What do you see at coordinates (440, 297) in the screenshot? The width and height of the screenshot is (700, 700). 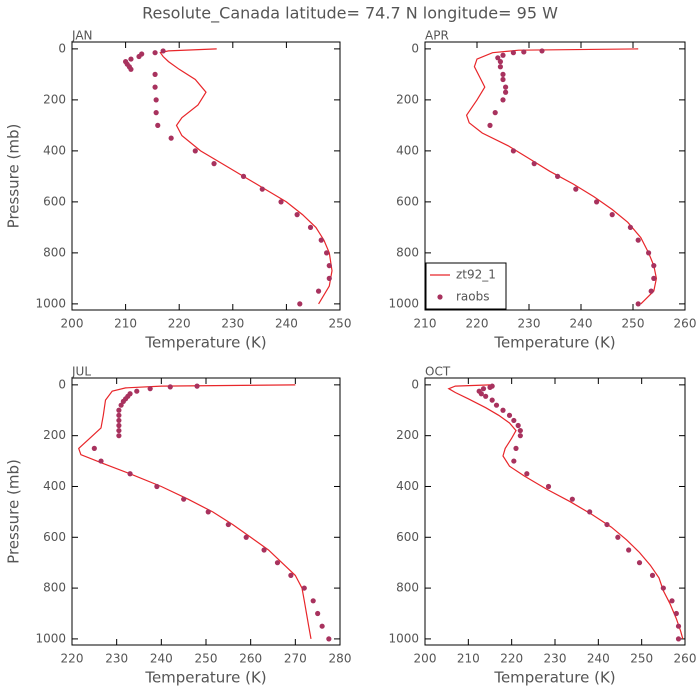 I see `legend-point` at bounding box center [440, 297].